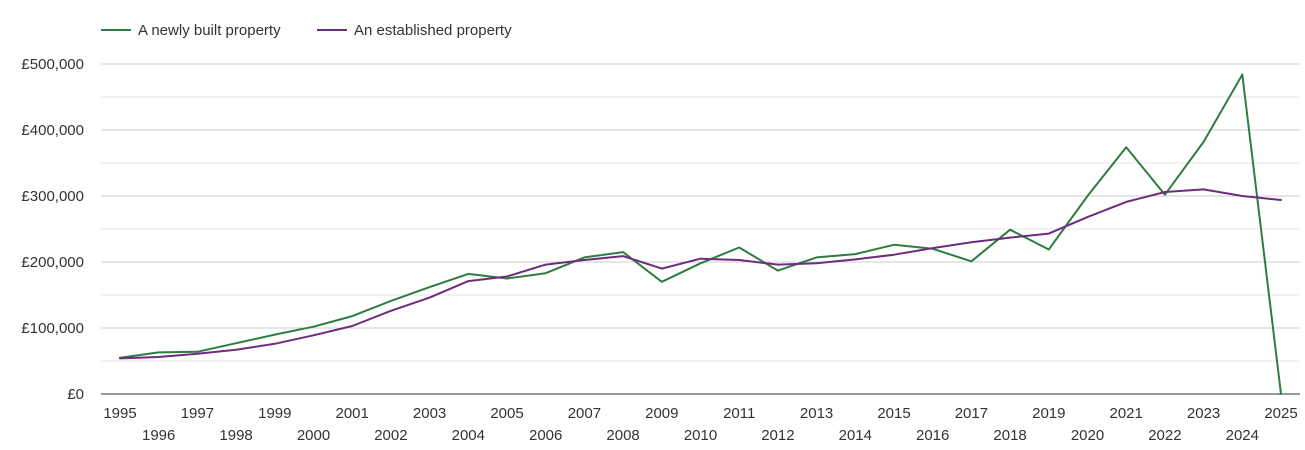  What do you see at coordinates (52, 196) in the screenshot?
I see `y-tick-label: £300,000` at bounding box center [52, 196].